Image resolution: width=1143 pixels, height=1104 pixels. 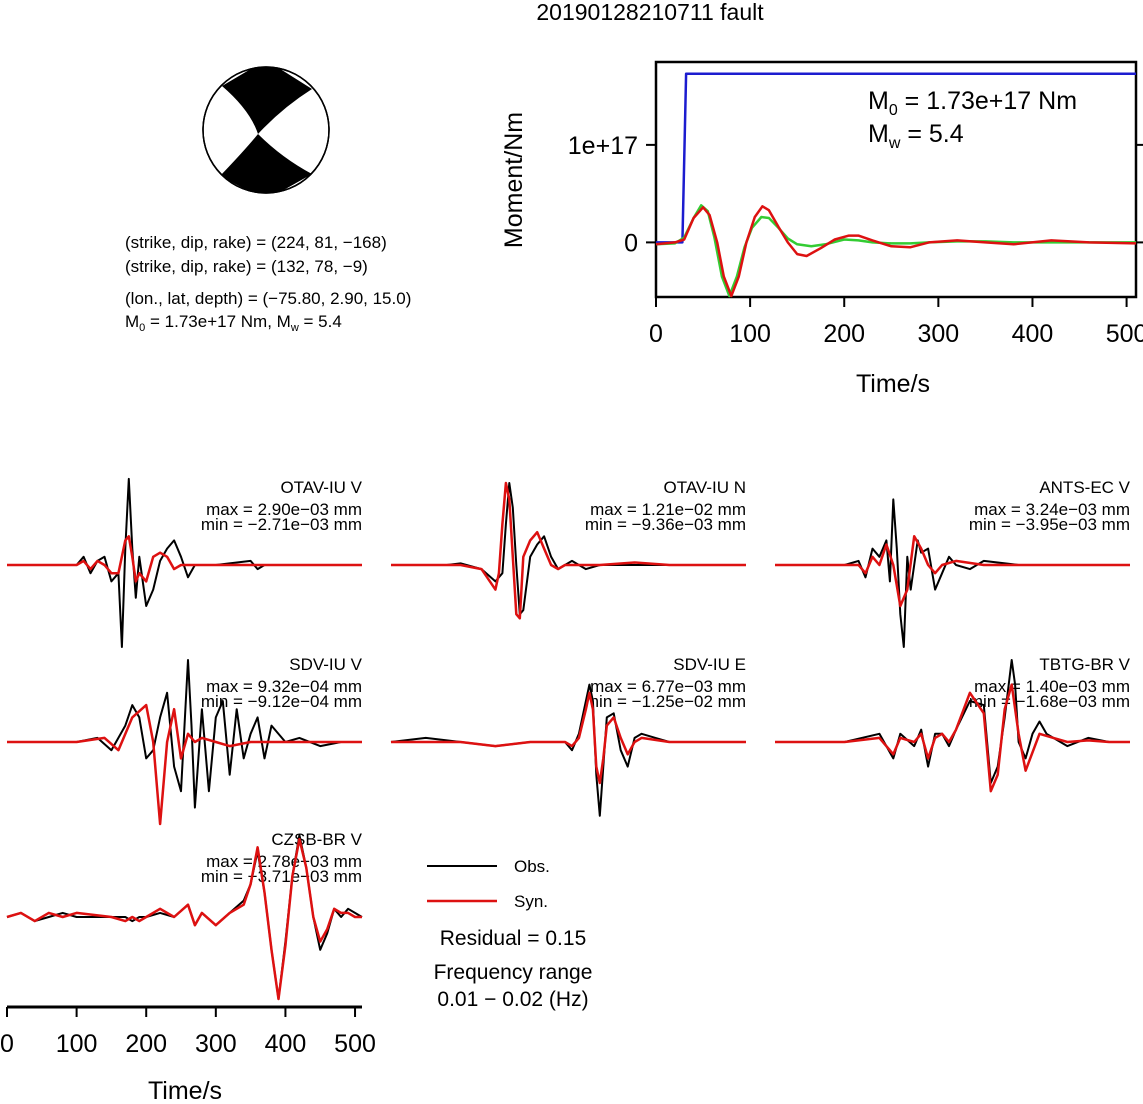 What do you see at coordinates (1049, 701) in the screenshot?
I see `min-amplitude-label: min = −1.68e−03 mm` at bounding box center [1049, 701].